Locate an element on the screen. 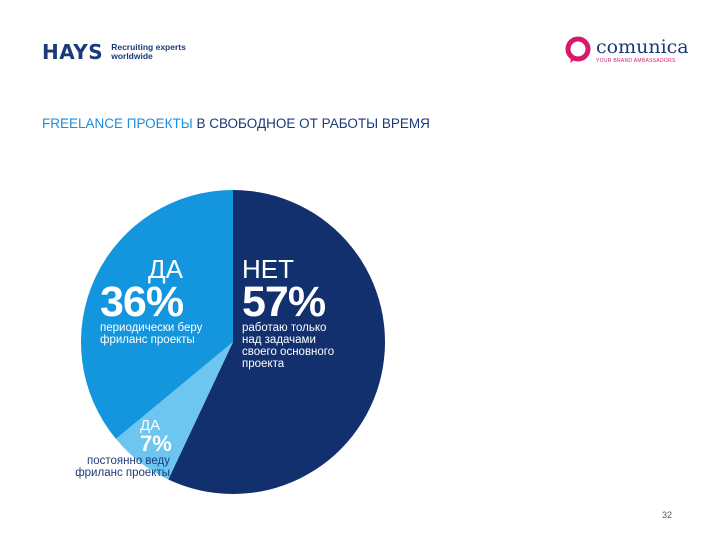 The width and height of the screenshot is (720, 540). pie-slice-yes-constant is located at coordinates (174, 411).